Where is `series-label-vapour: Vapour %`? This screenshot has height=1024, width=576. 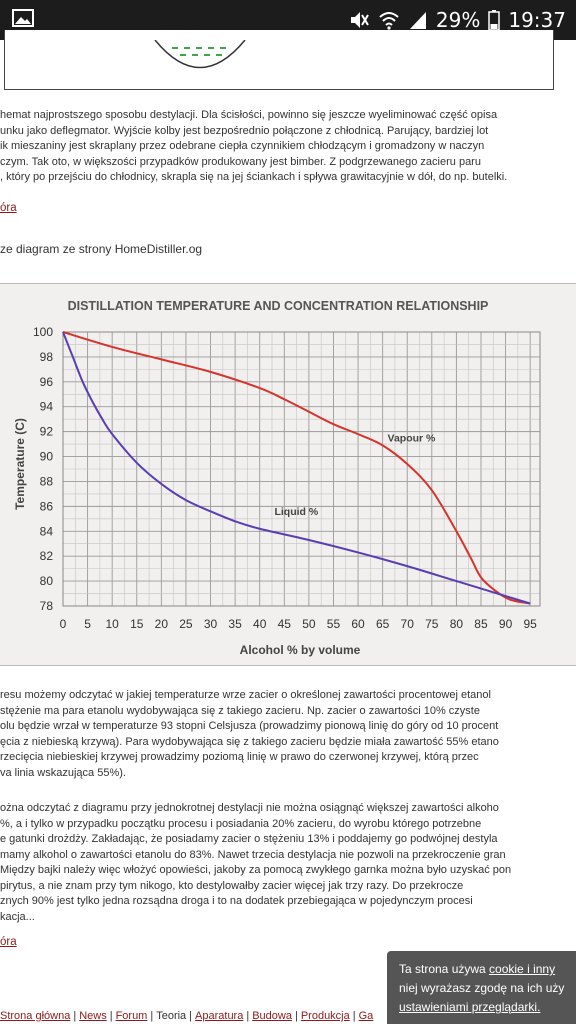 series-label-vapour: Vapour % is located at coordinates (412, 439).